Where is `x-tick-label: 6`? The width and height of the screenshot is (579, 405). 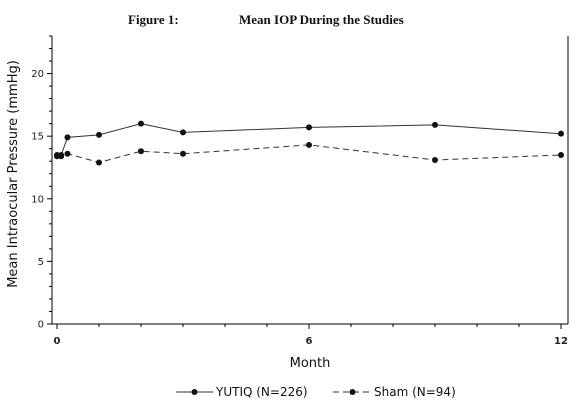 x-tick-label: 6 is located at coordinates (309, 341).